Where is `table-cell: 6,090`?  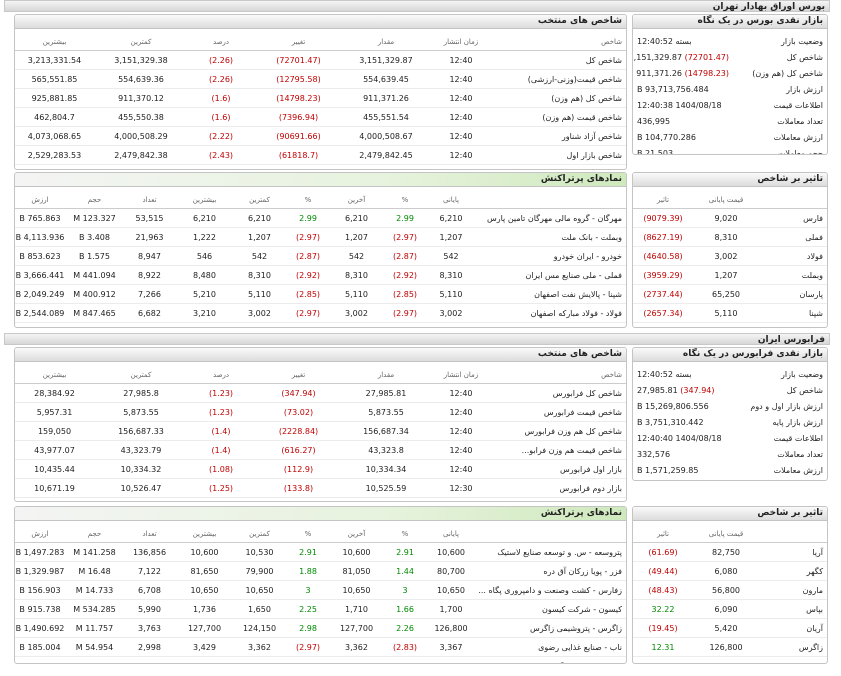 table-cell: 6,090 is located at coordinates (204, 659).